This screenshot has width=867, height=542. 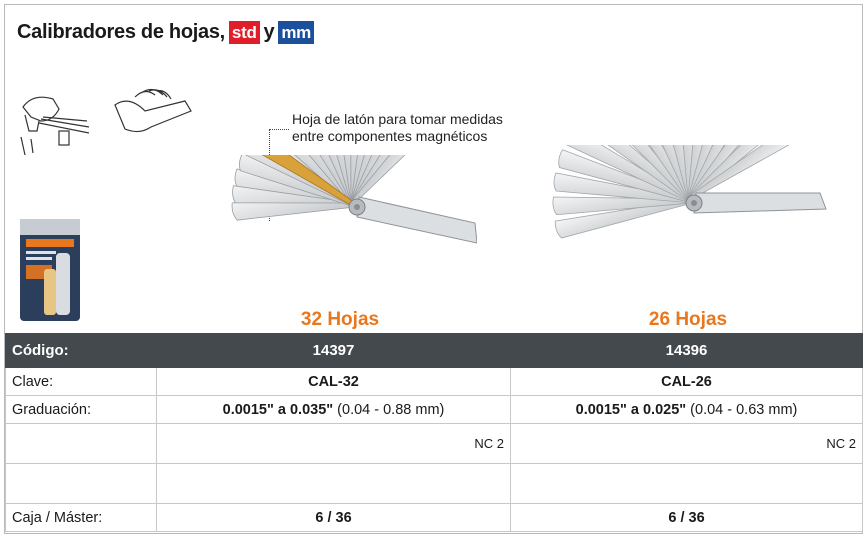 I want to click on codigo-14396: 14396, so click(x=686, y=350).